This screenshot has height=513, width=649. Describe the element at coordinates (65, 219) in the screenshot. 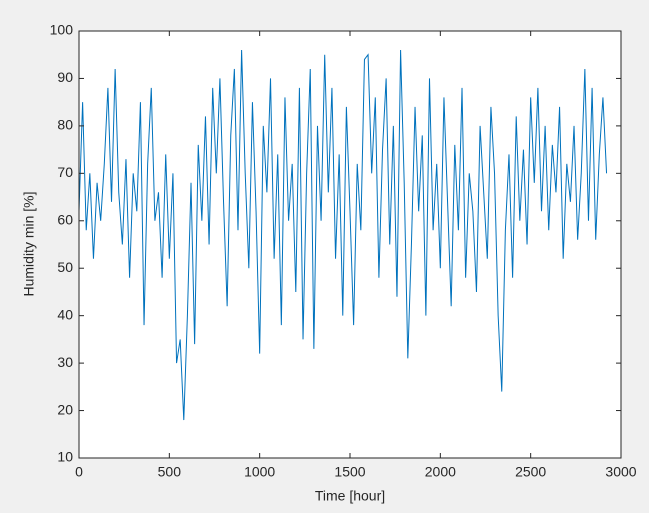

I see `y-tick-label: 60` at that location.